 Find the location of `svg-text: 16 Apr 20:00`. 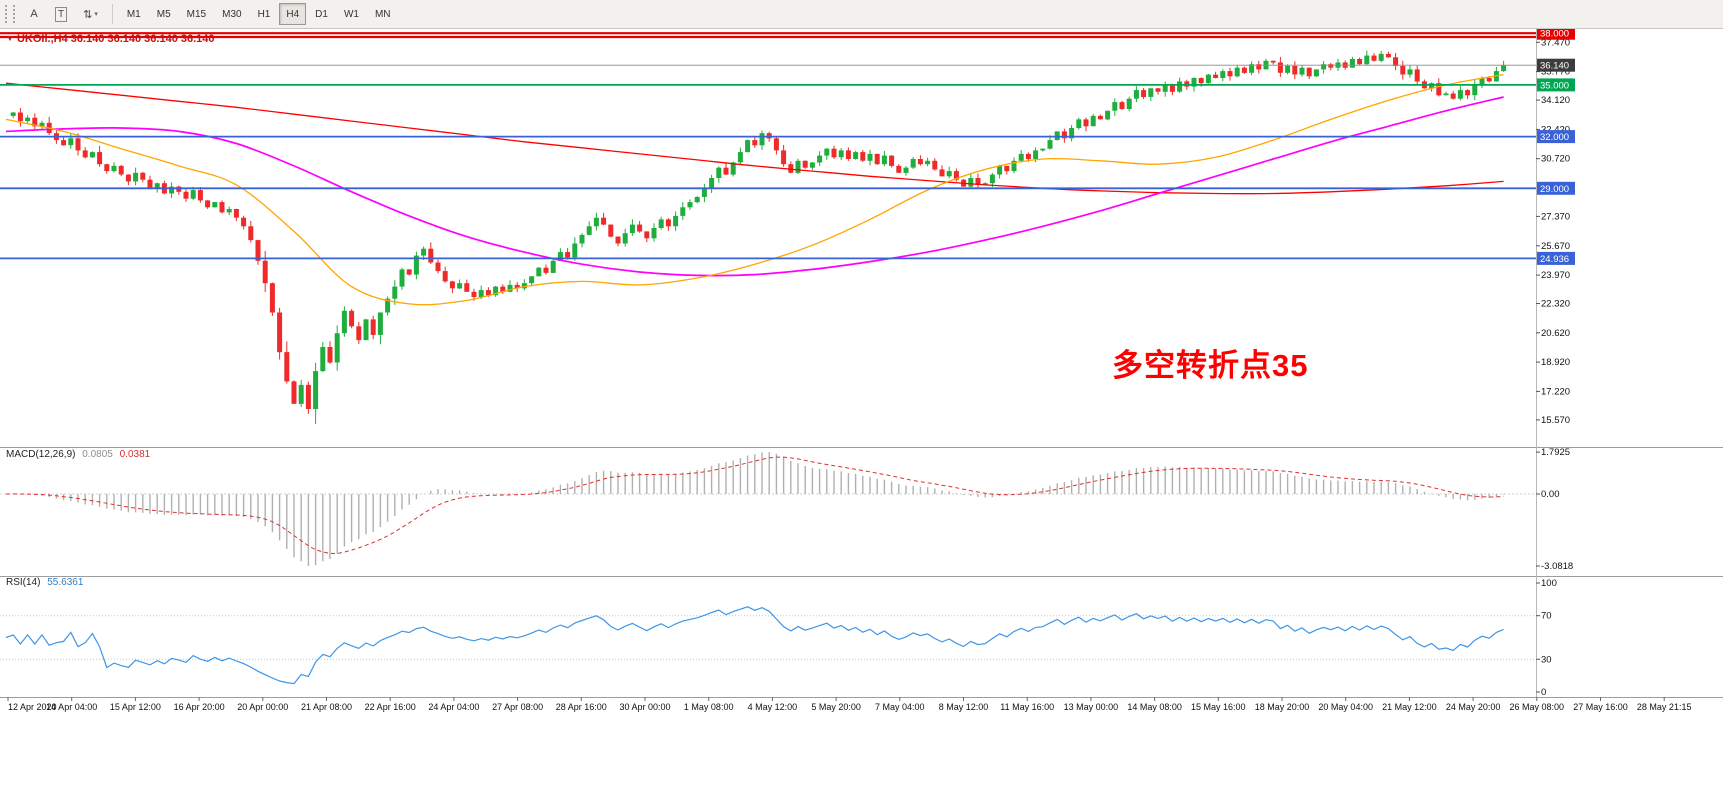

svg-text: 16 Apr 20:00 is located at coordinates (199, 707).